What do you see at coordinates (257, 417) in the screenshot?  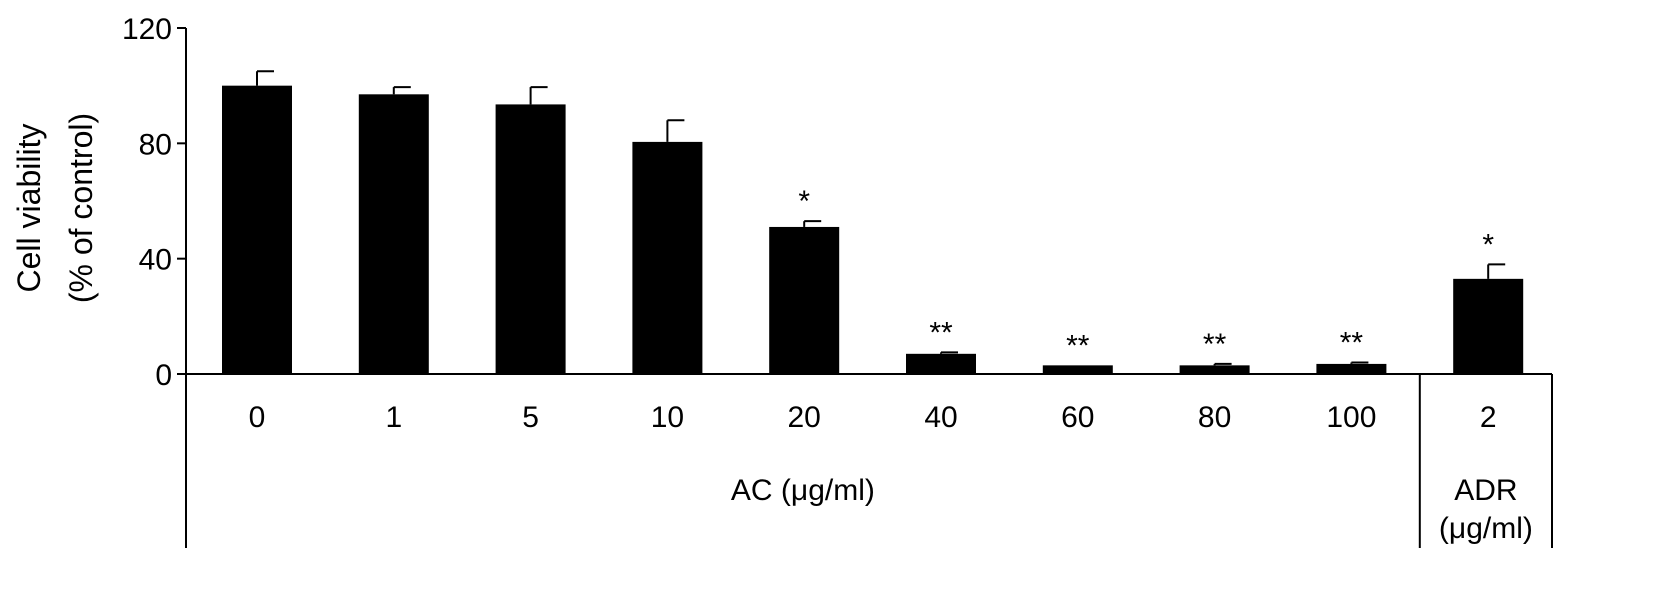 I see `x-tick-label: 0` at bounding box center [257, 417].